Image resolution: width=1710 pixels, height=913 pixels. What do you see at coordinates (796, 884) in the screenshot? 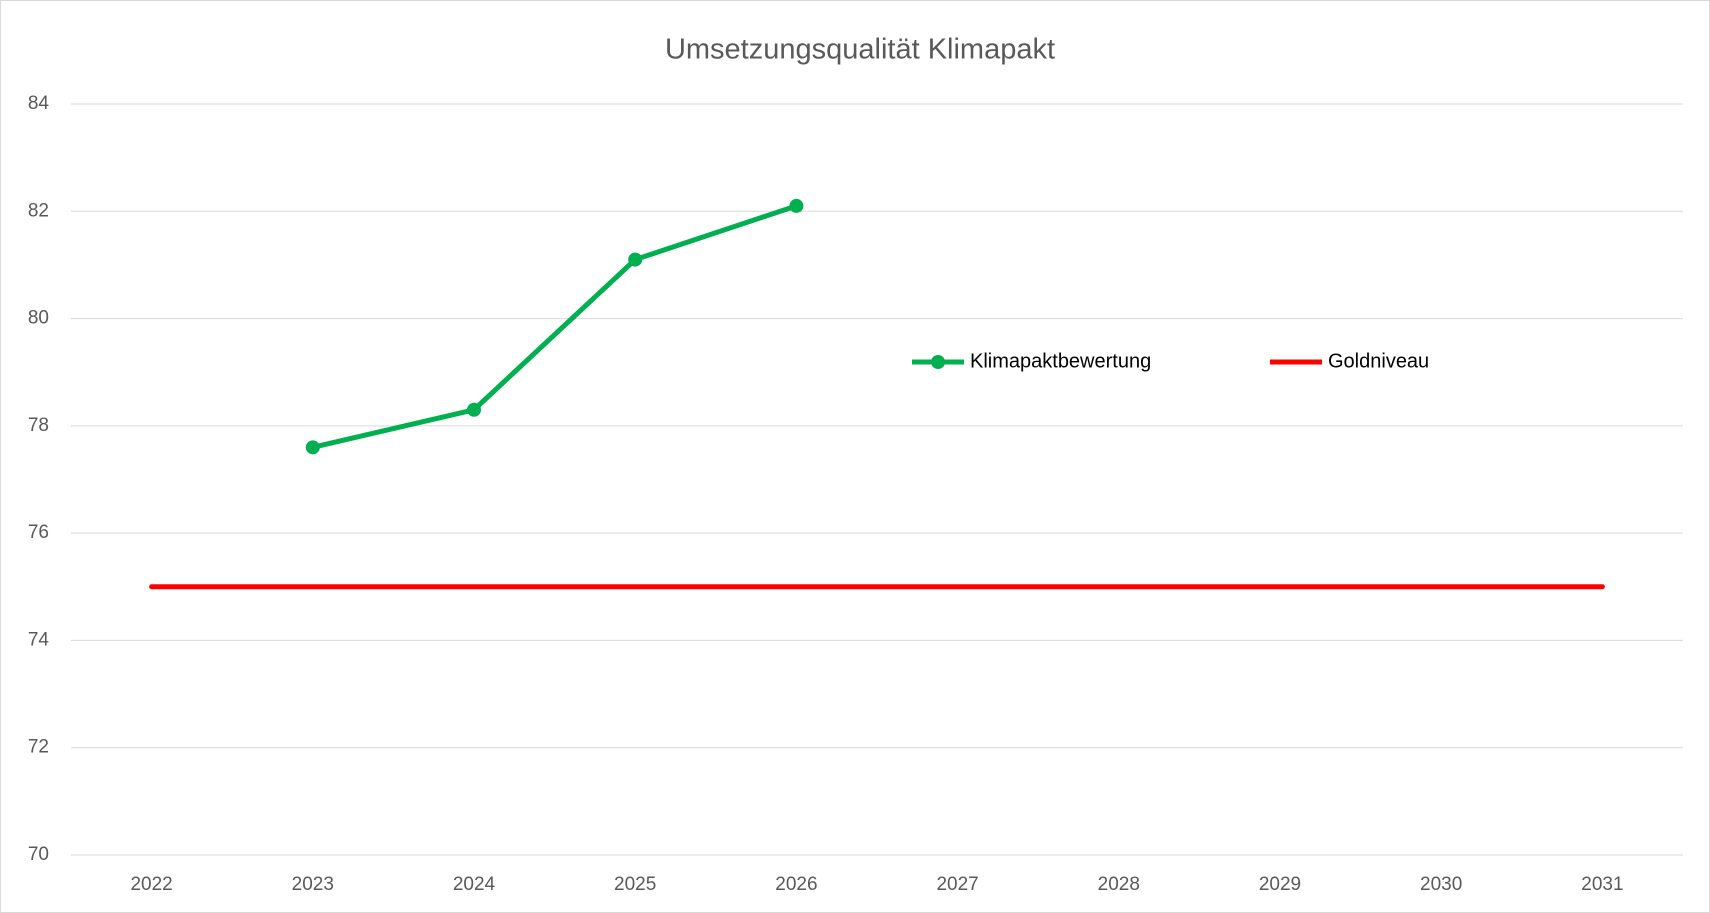
I see `x-tick-label: 2026` at bounding box center [796, 884].